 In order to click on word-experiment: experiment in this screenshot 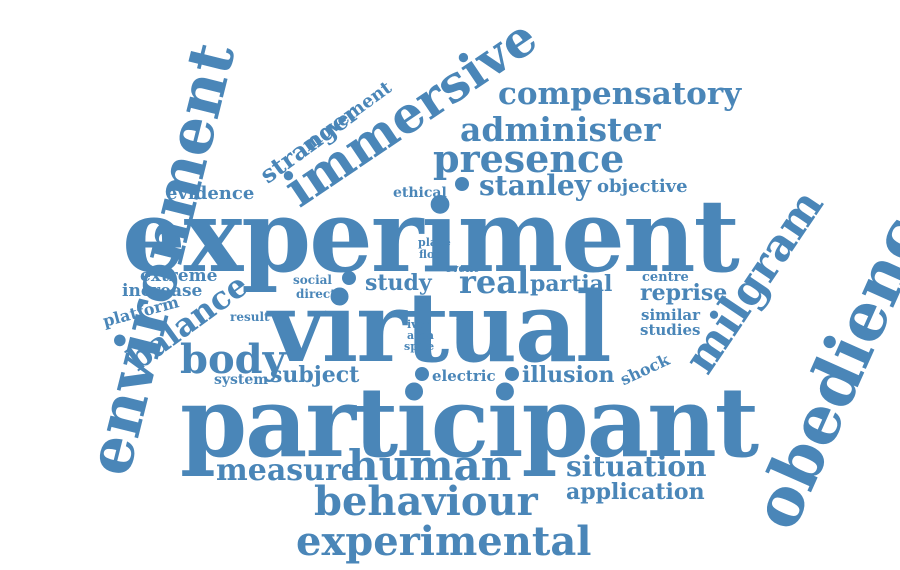, I will do `click(431, 236)`.